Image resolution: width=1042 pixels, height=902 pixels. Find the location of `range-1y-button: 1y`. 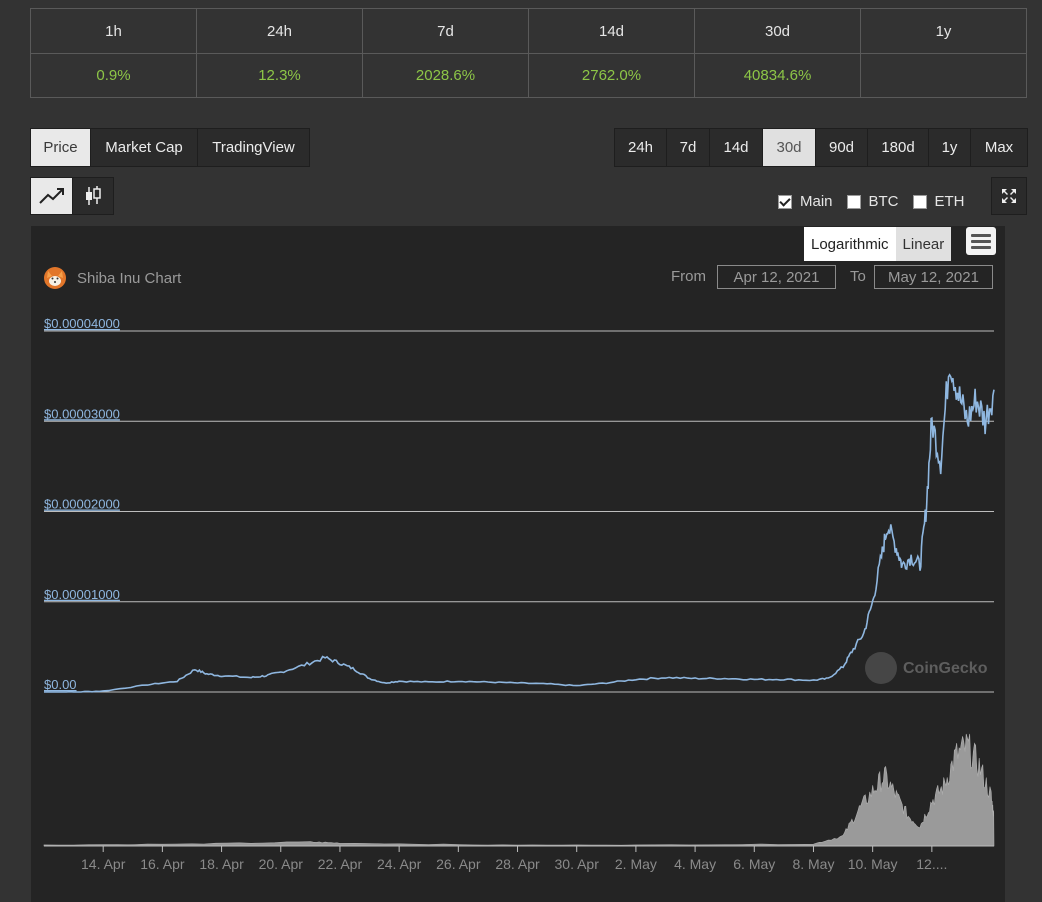

range-1y-button: 1y is located at coordinates (950, 147).